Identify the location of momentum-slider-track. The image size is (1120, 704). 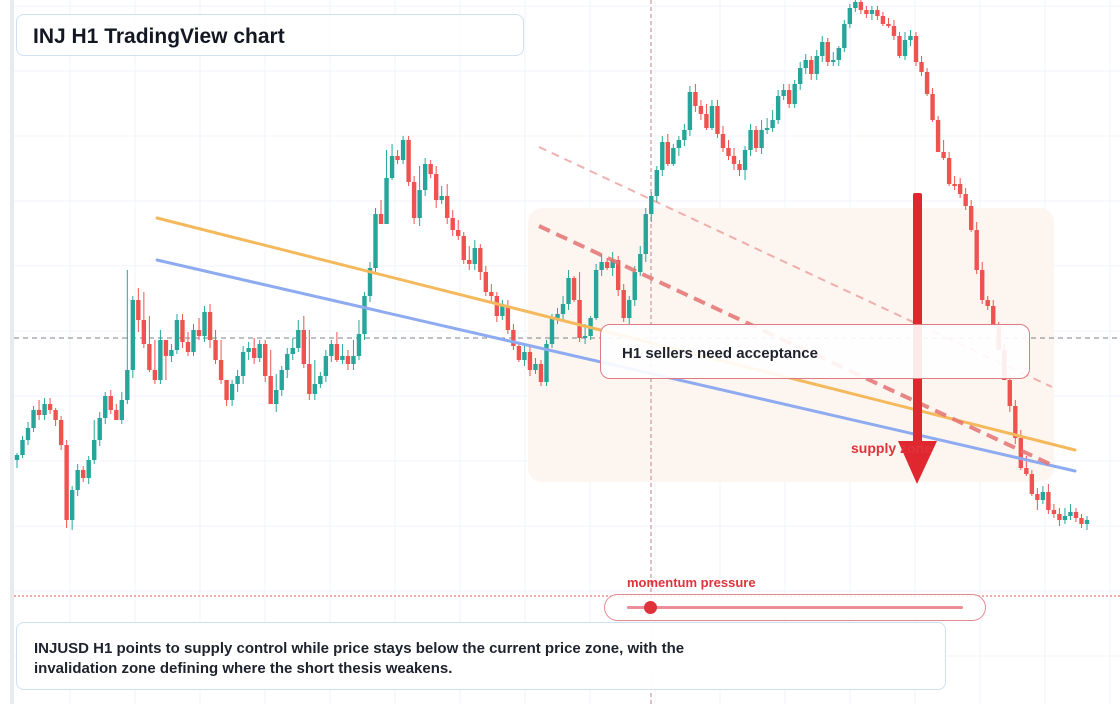
(795, 607).